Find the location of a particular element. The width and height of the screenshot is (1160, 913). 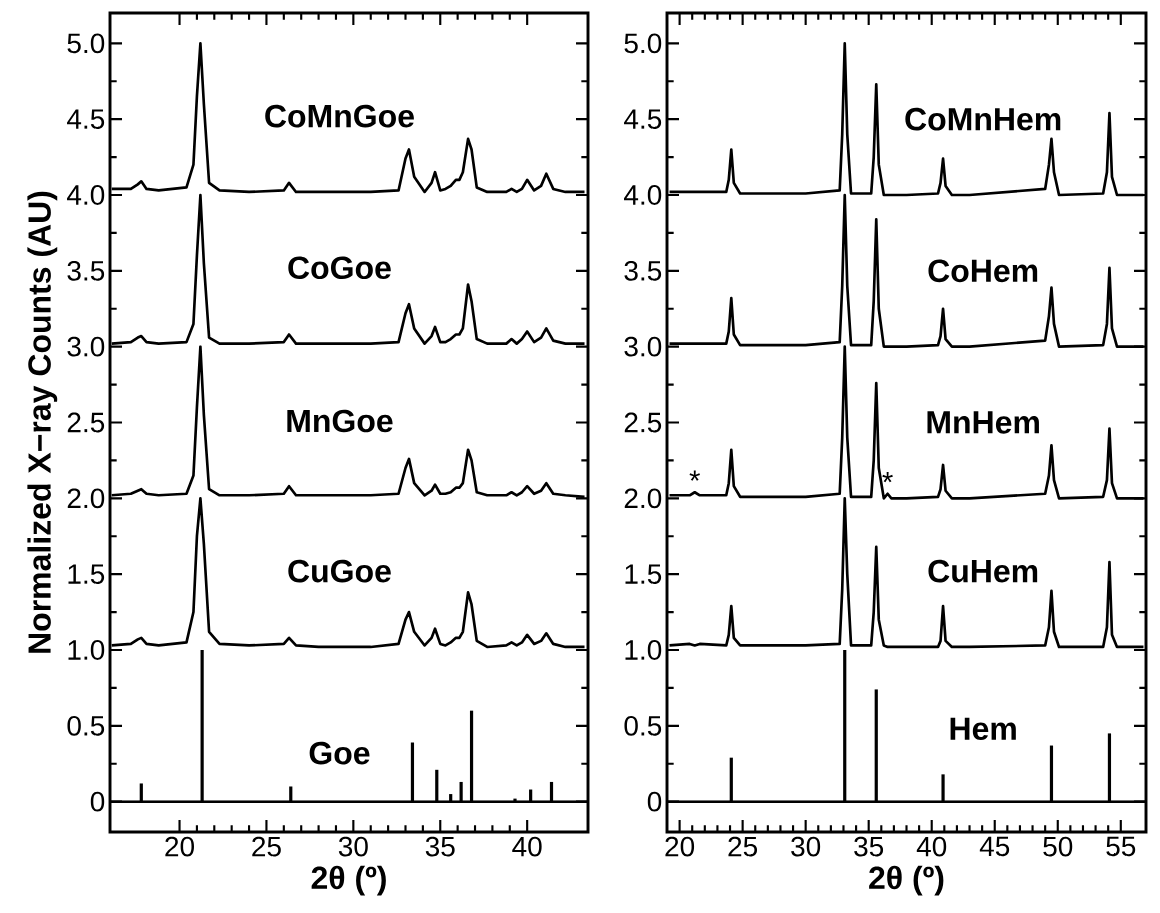

series-label: CoGoe is located at coordinates (339, 268).